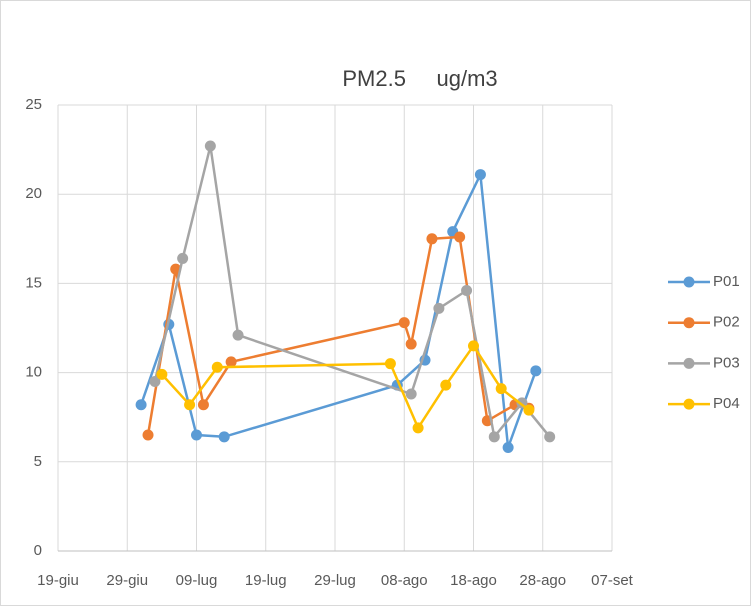  Describe the element at coordinates (335, 580) in the screenshot. I see `x-tick-label: 29-lug` at that location.